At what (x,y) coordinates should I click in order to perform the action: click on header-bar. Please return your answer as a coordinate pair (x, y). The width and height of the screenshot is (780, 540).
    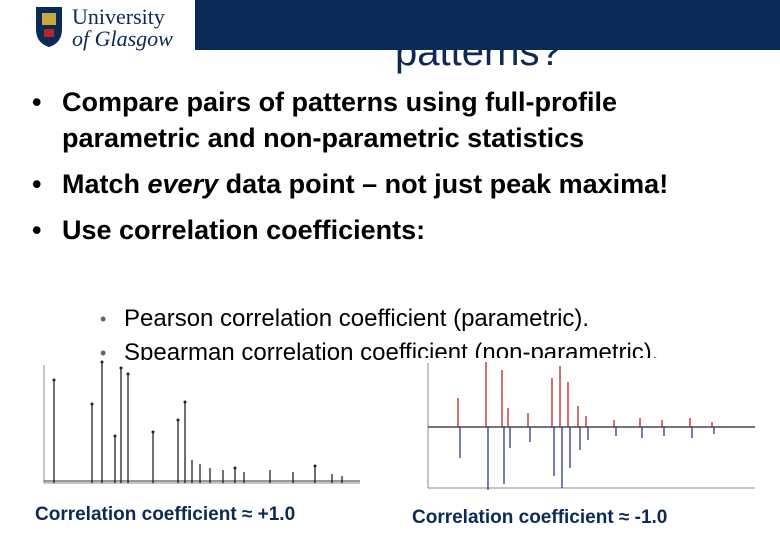
    Looking at the image, I should click on (487, 25).